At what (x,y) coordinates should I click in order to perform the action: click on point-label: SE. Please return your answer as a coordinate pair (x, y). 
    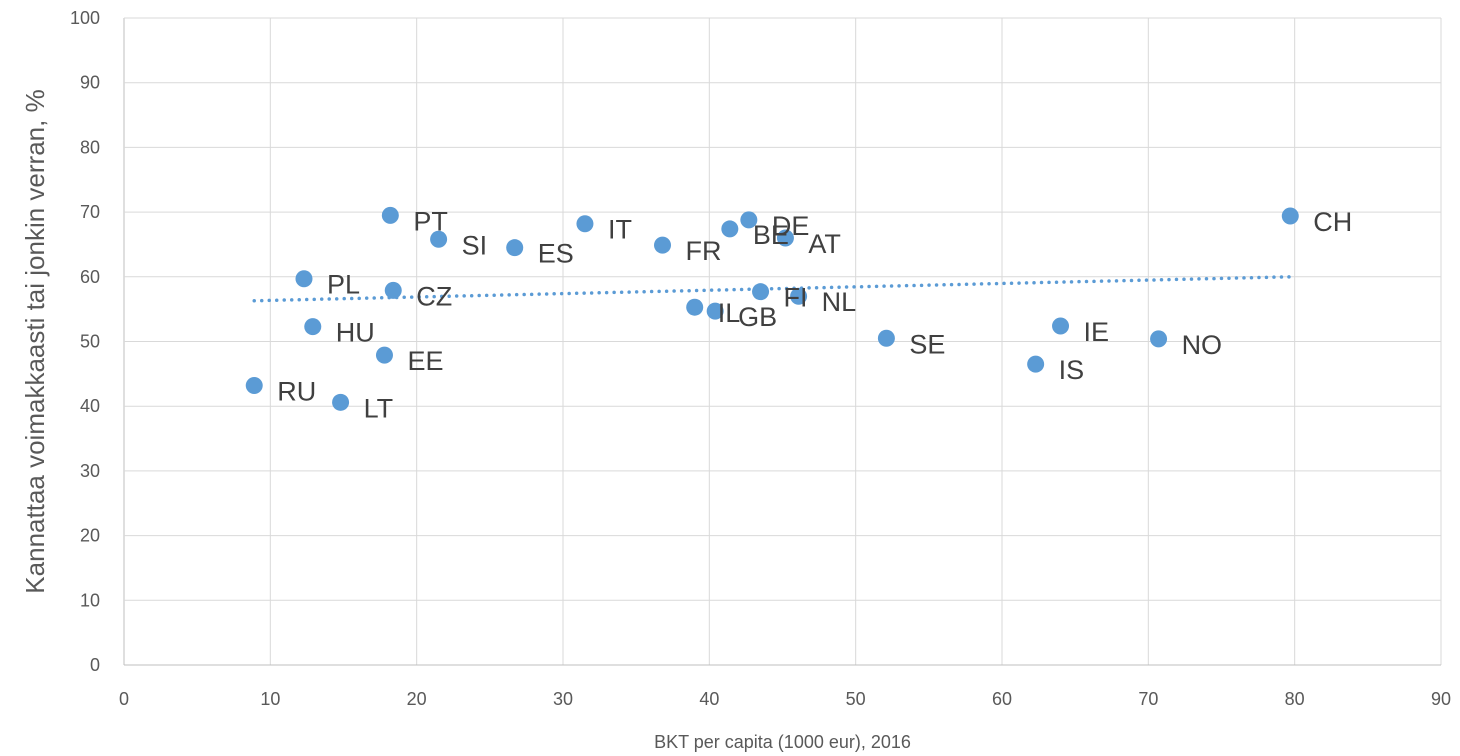
    Looking at the image, I should click on (927, 344).